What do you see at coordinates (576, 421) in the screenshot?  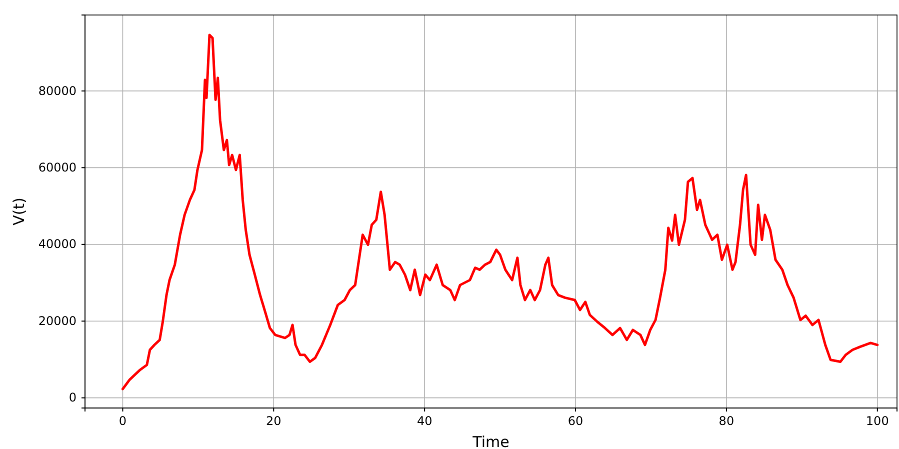 I see `x-tick-label: 60` at bounding box center [576, 421].